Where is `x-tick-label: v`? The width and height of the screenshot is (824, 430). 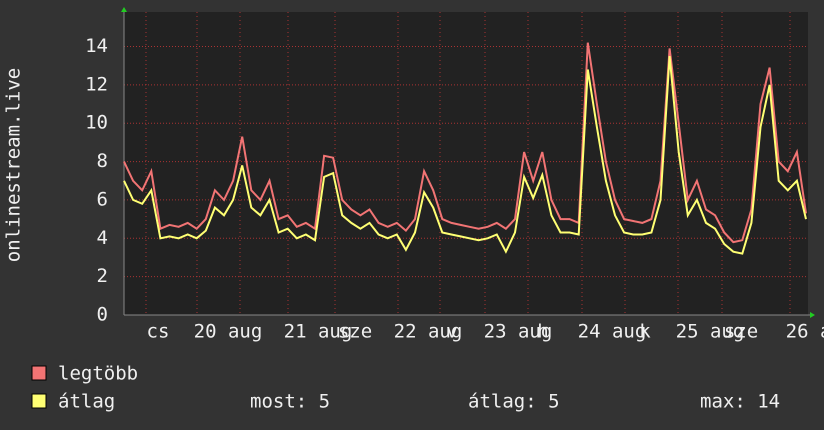
x-tick-label: v is located at coordinates (451, 332).